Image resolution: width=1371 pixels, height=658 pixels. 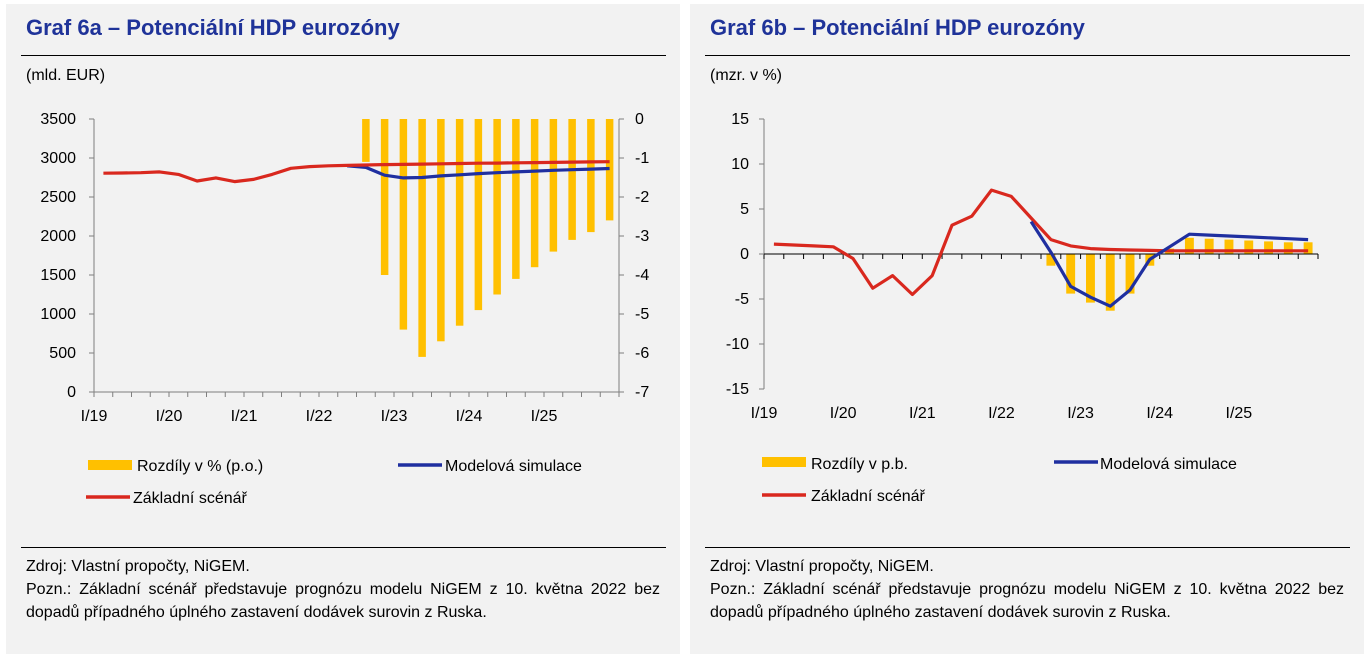 What do you see at coordinates (642, 314) in the screenshot?
I see `y-tick-label-right: -5` at bounding box center [642, 314].